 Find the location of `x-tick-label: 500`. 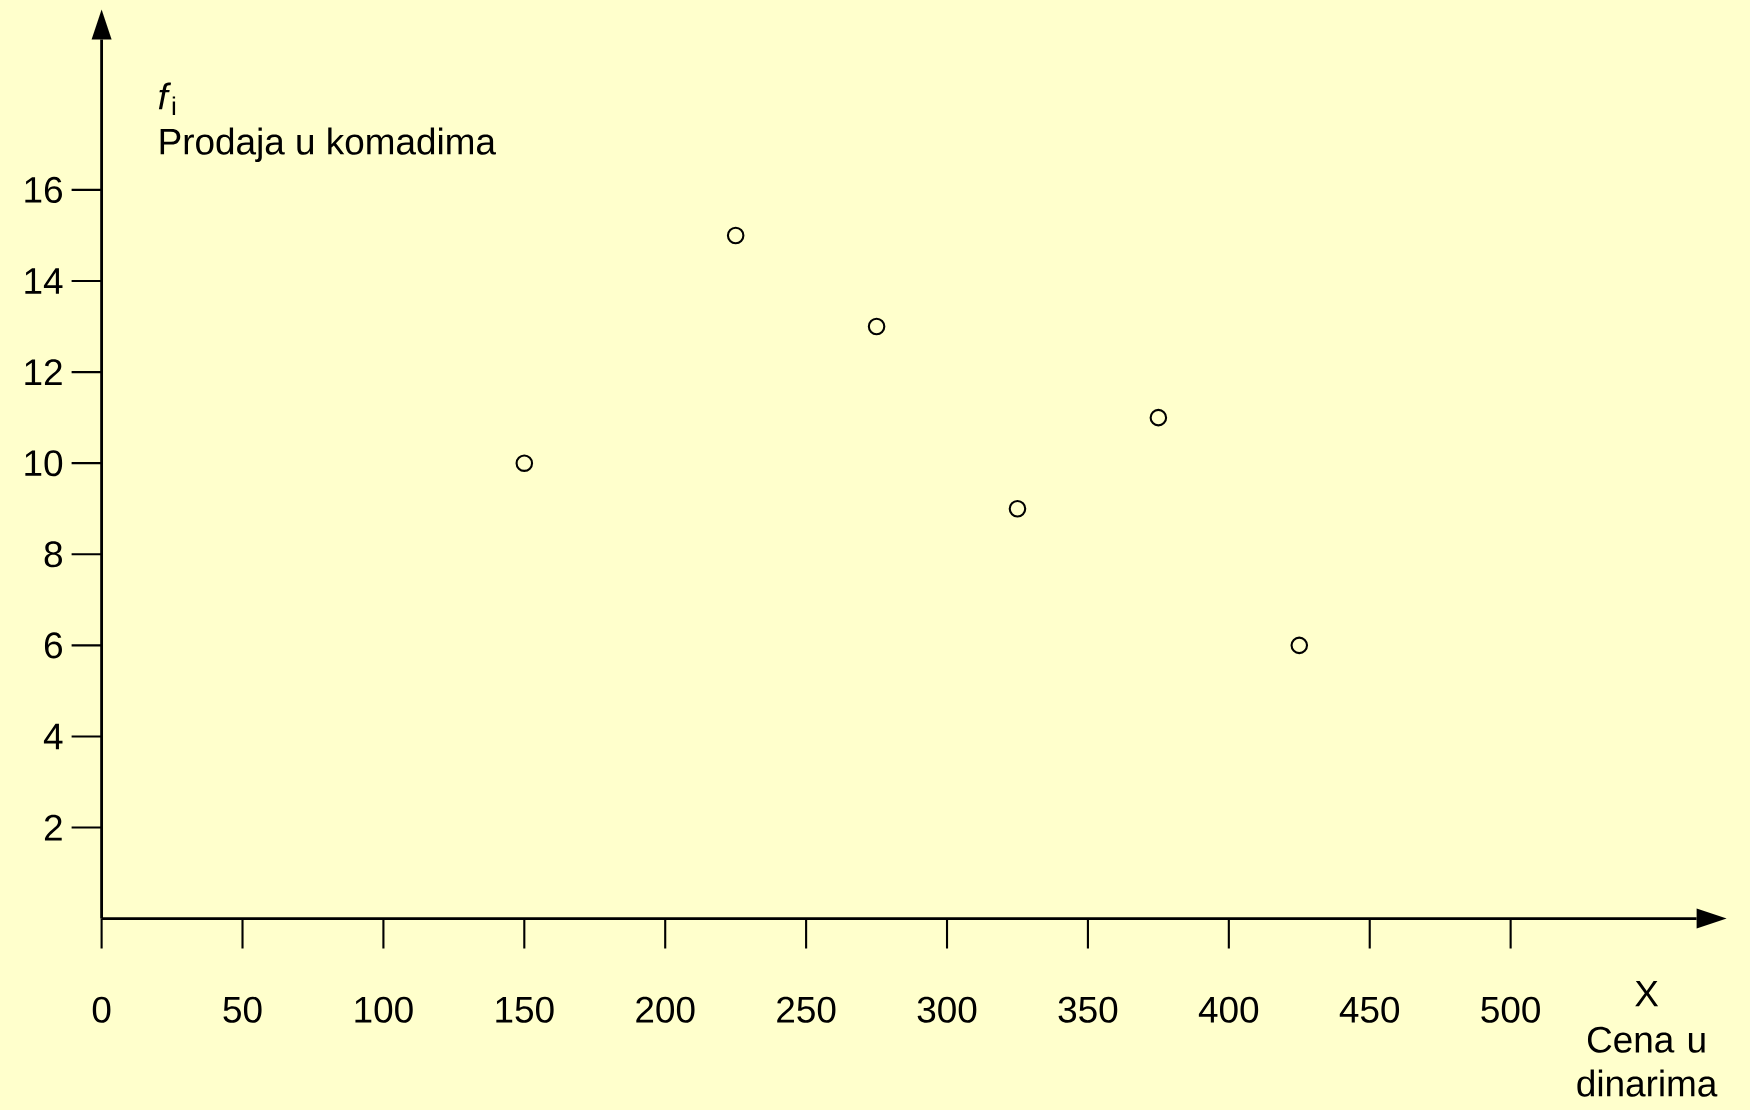

x-tick-label: 500 is located at coordinates (1510, 1009).